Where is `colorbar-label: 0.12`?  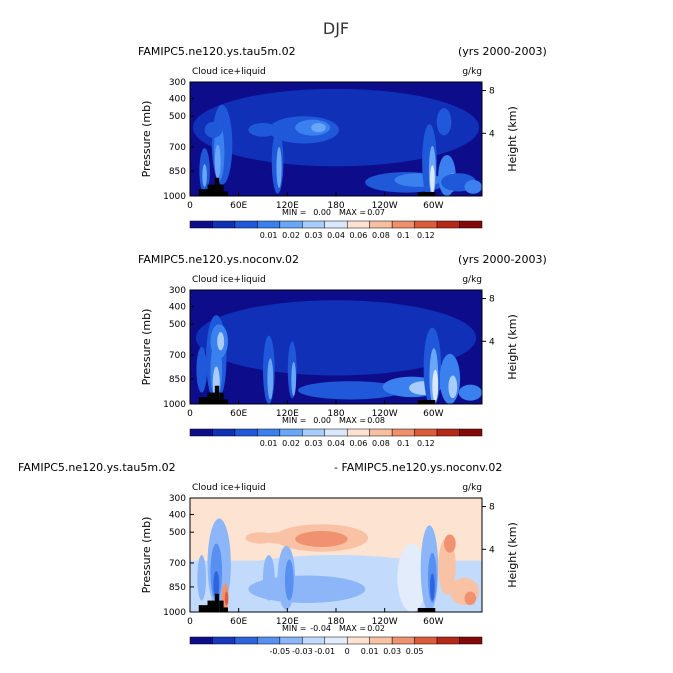 colorbar-label: 0.12 is located at coordinates (426, 235).